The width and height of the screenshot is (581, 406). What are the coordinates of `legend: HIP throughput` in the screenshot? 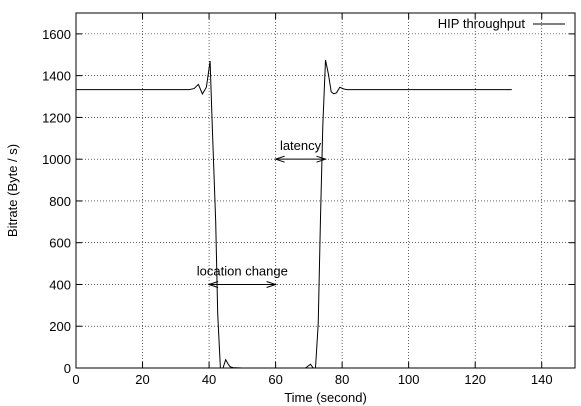 It's located at (501, 23).